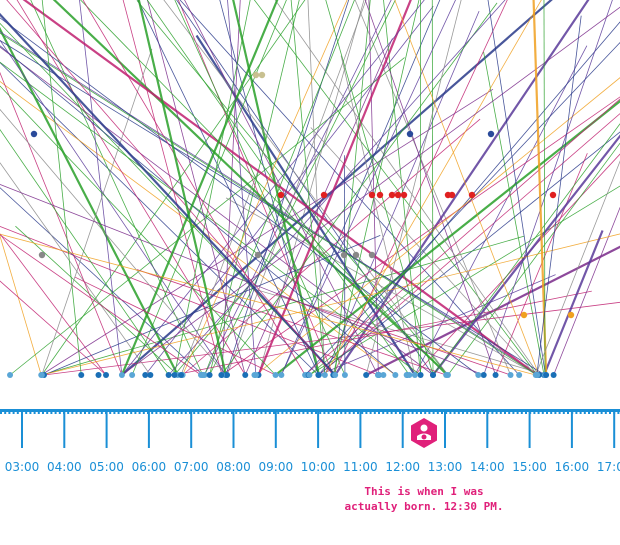 The height and width of the screenshot is (545, 620). Describe the element at coordinates (402, 467) in the screenshot. I see `tick-label: 12:00` at that location.